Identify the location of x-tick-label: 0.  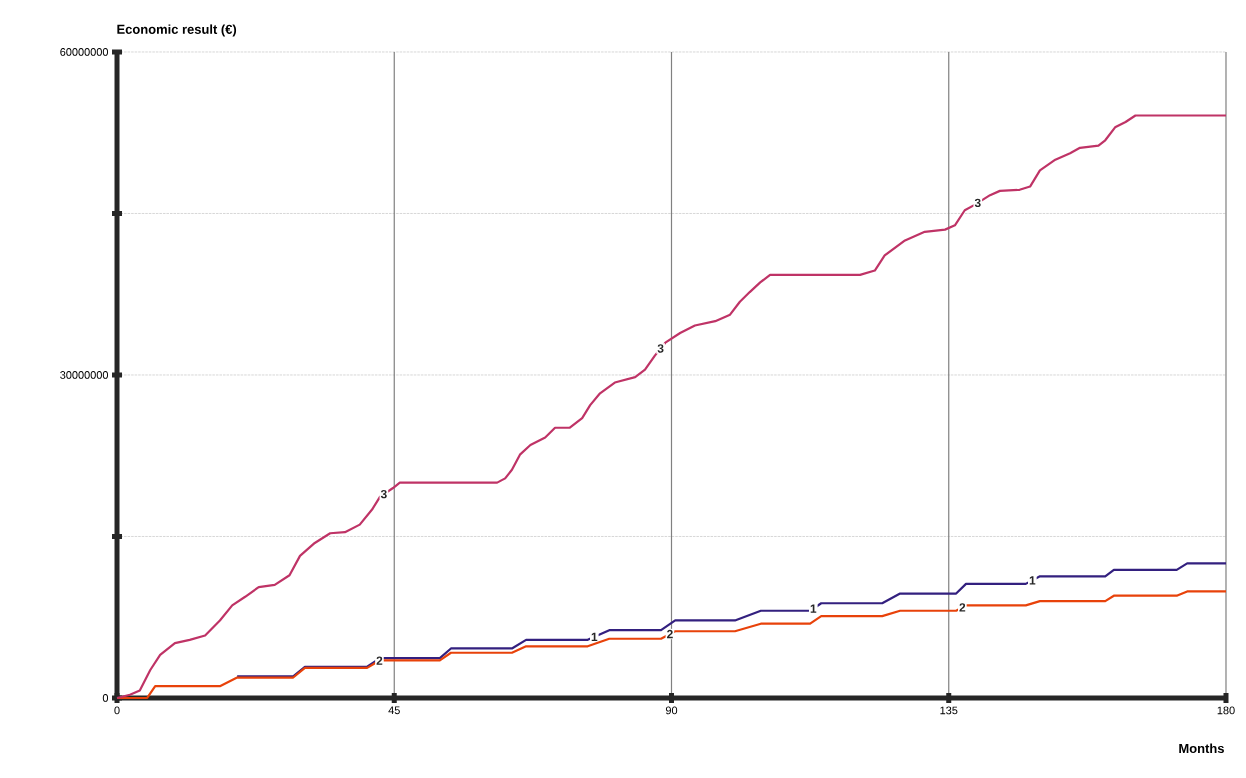
(117, 710).